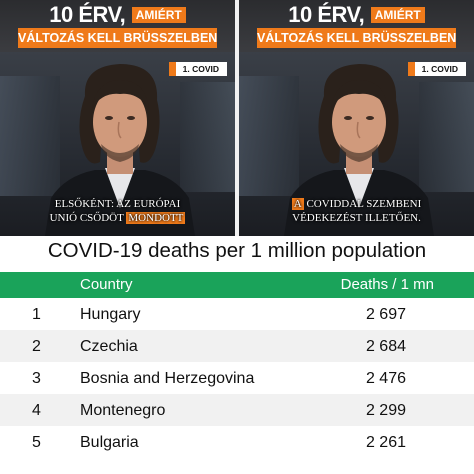  I want to click on caption-text: ELSŐKÉNT: AZ EURÓPAI, so click(117, 204).